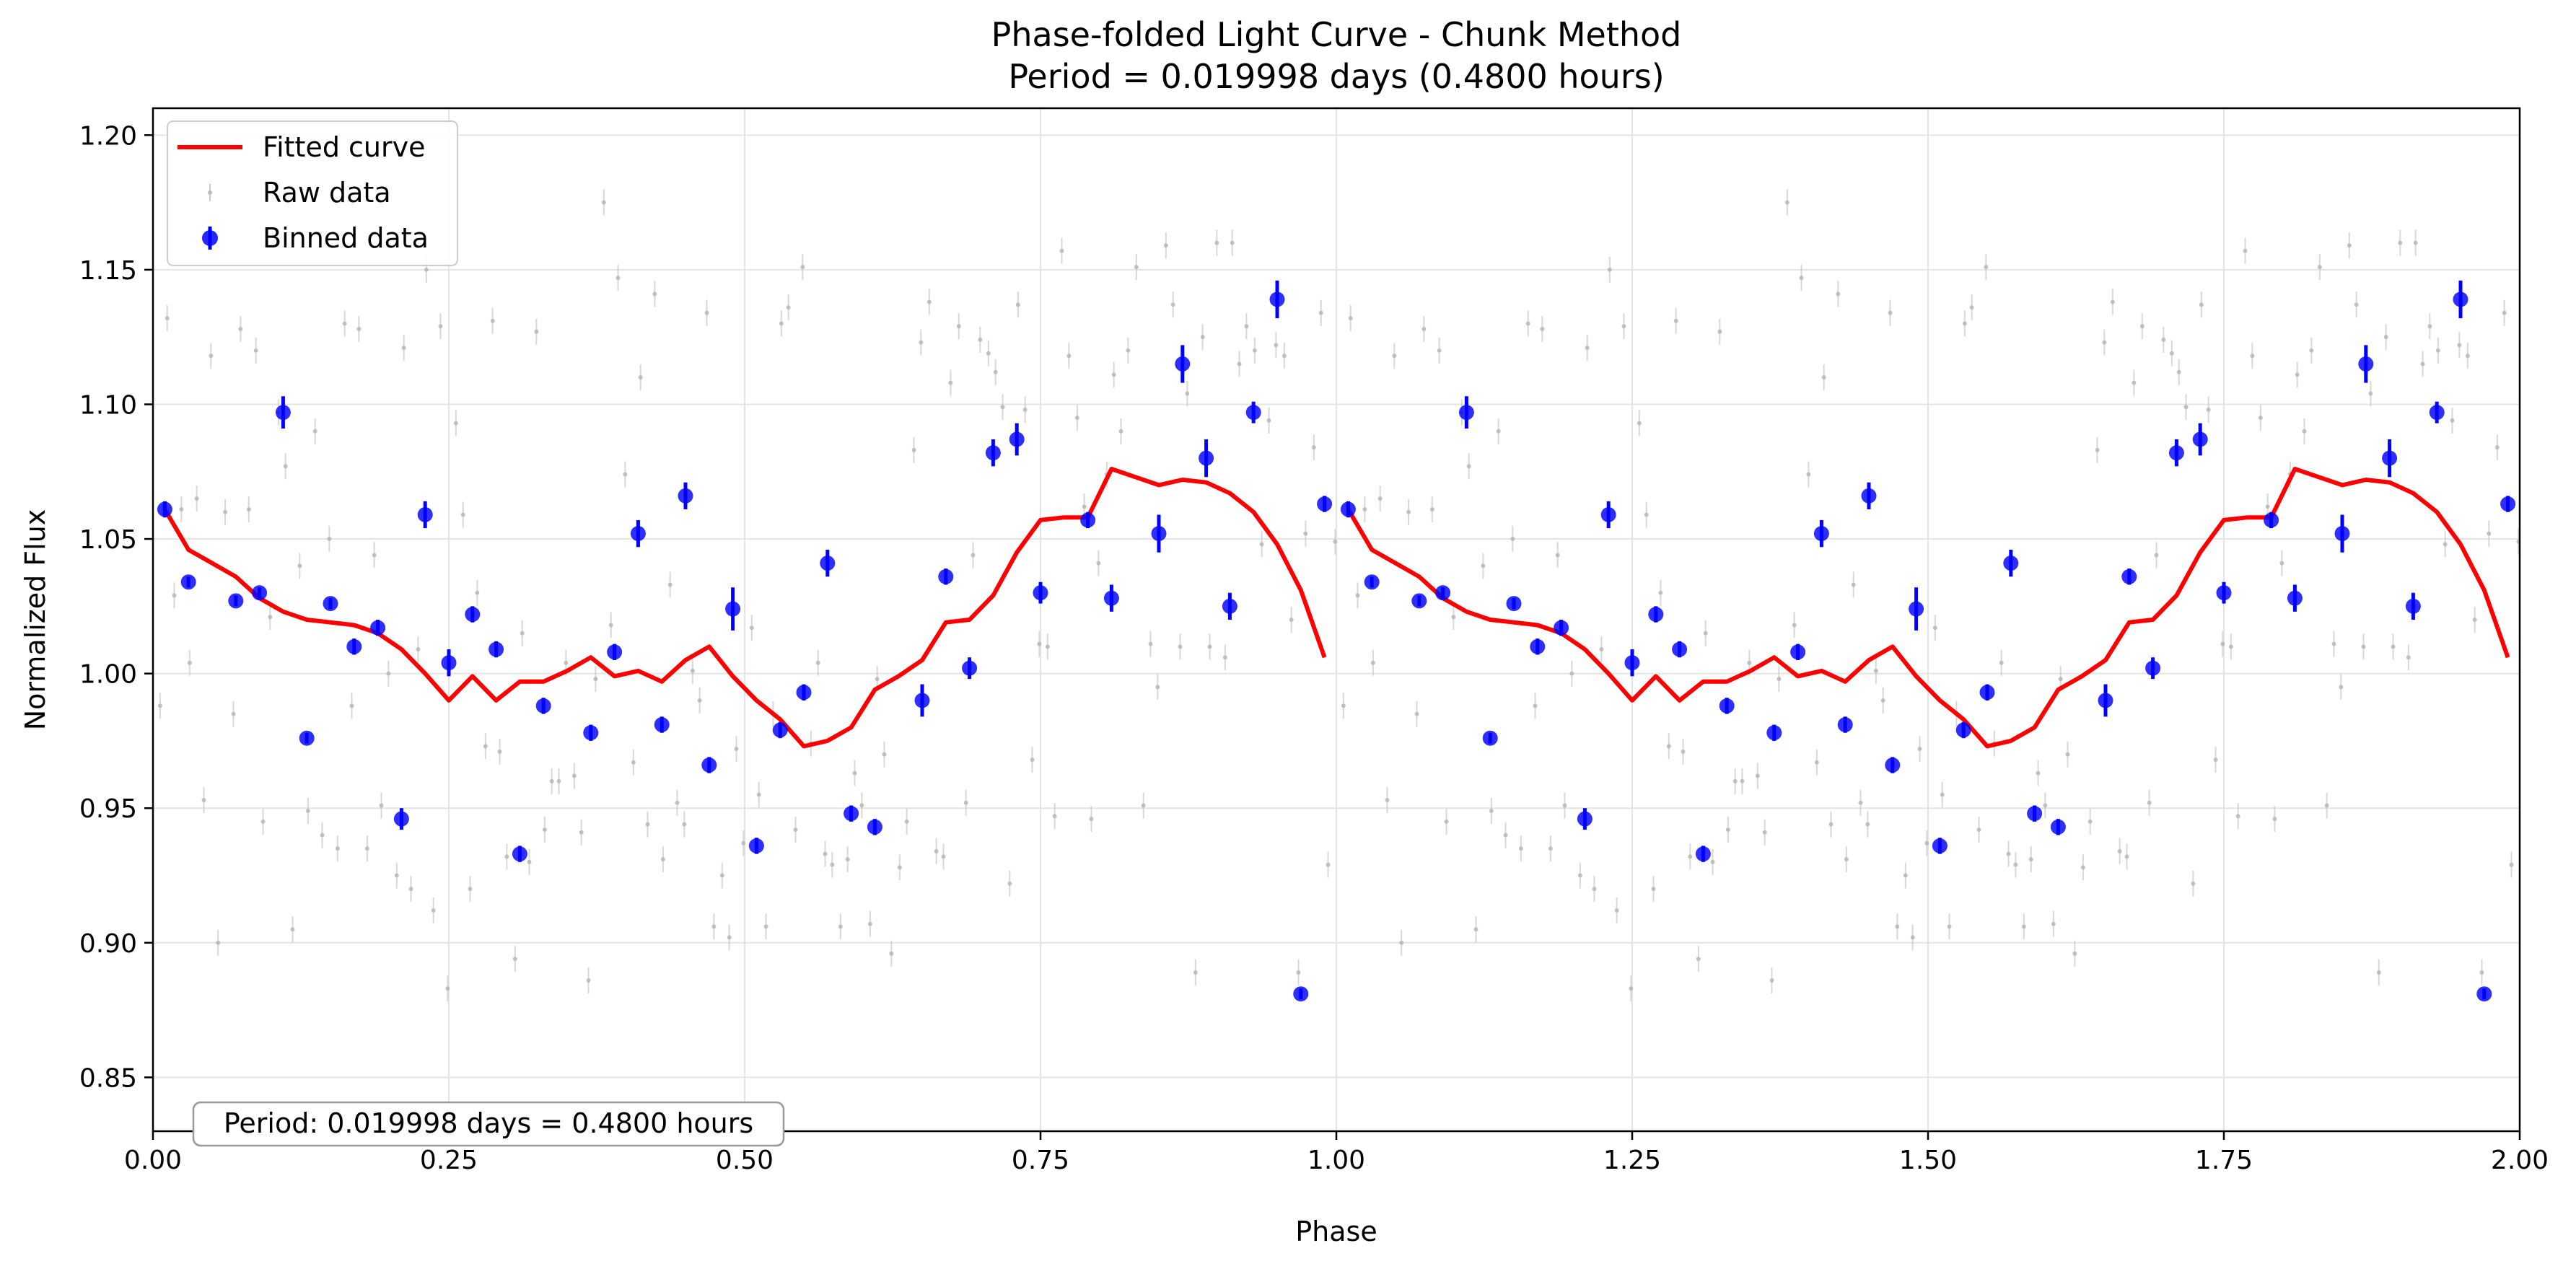  I want to click on x-tick-label: 0.50, so click(745, 1160).